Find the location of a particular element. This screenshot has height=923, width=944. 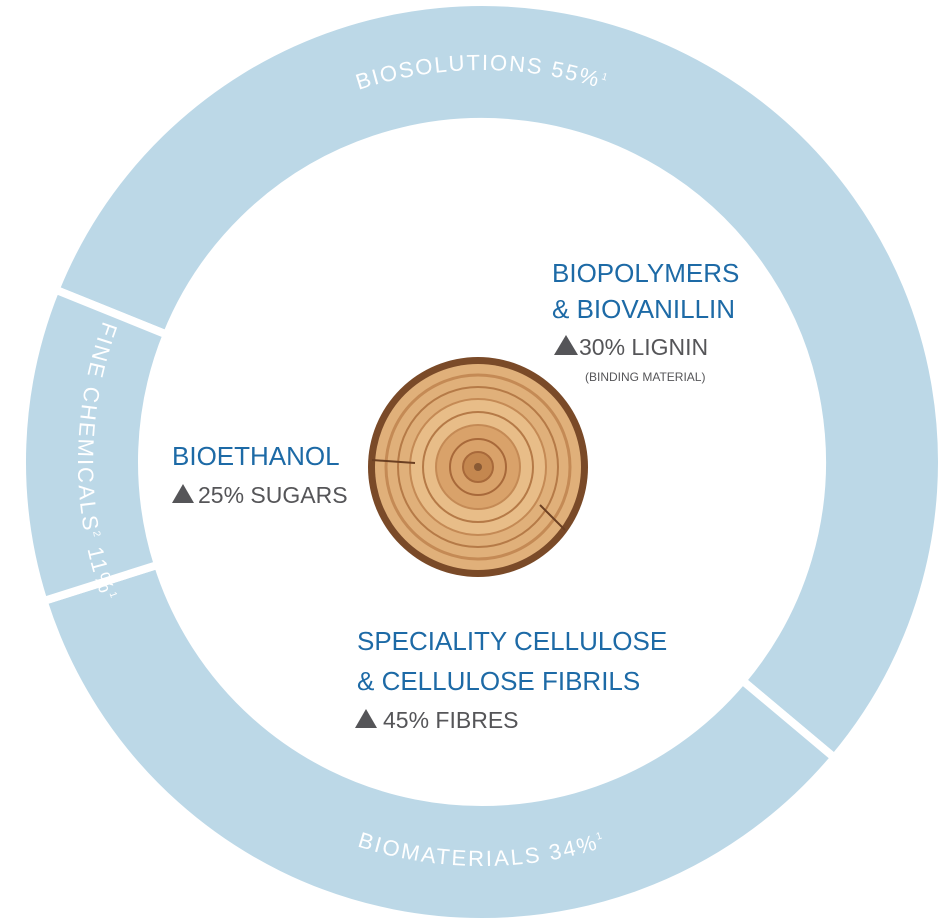

annotation-text: 30% LIGNIN is located at coordinates (643, 347).